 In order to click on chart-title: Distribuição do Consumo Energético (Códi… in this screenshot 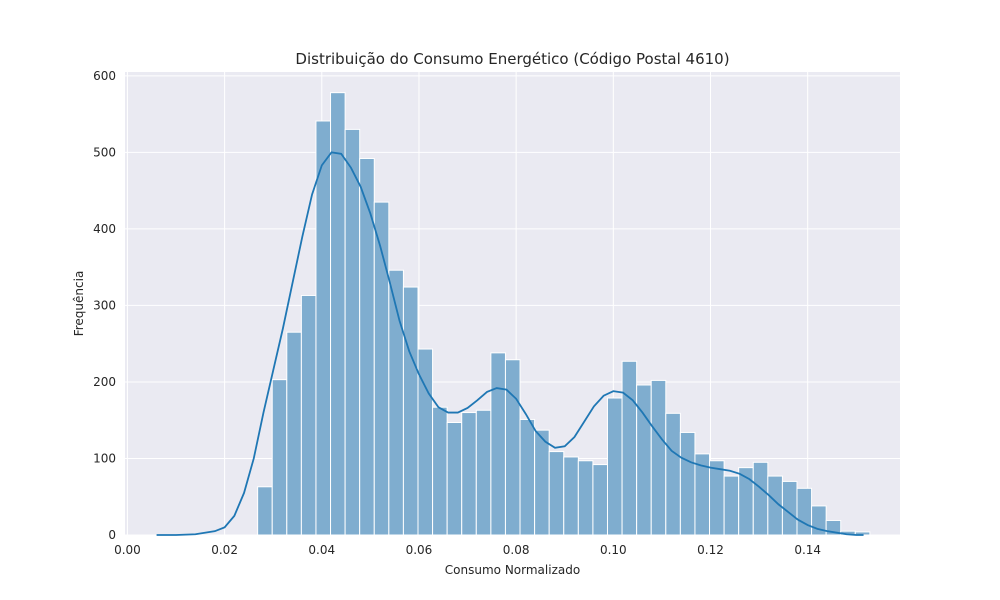, I will do `click(512, 59)`.